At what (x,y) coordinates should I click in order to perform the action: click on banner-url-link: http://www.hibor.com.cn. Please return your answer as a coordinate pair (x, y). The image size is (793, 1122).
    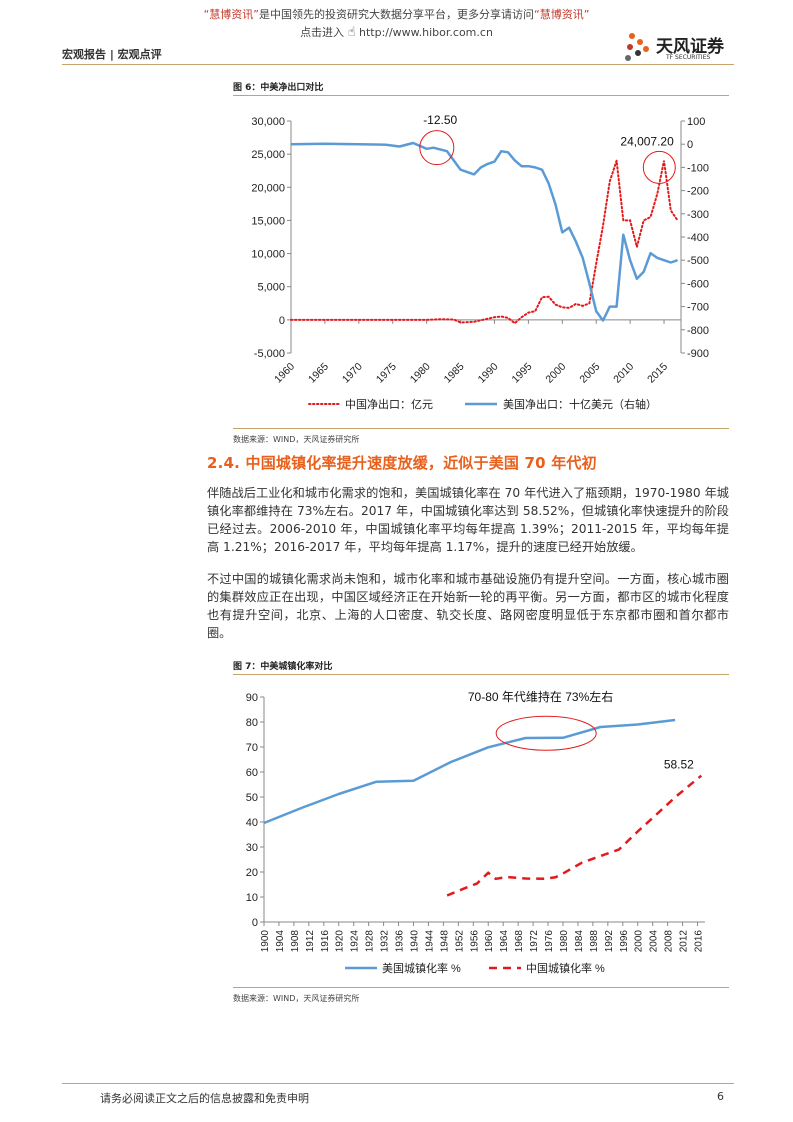
    Looking at the image, I should click on (425, 32).